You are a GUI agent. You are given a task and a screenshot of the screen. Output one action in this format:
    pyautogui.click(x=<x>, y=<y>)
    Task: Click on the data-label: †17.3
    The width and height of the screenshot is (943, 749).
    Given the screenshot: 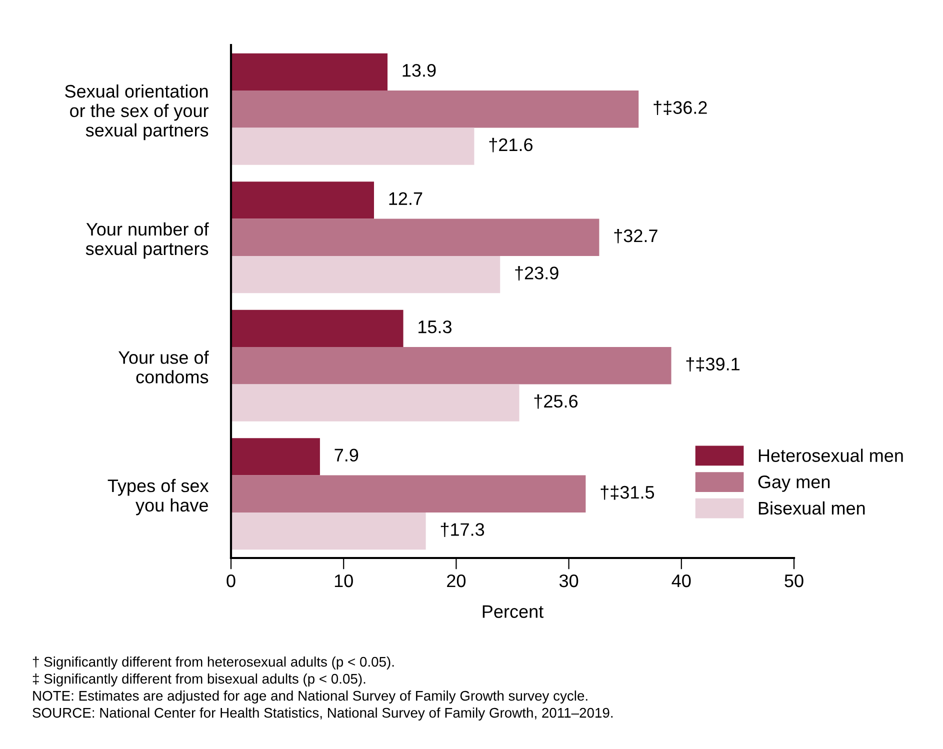 What is the action you would take?
    pyautogui.click(x=462, y=529)
    